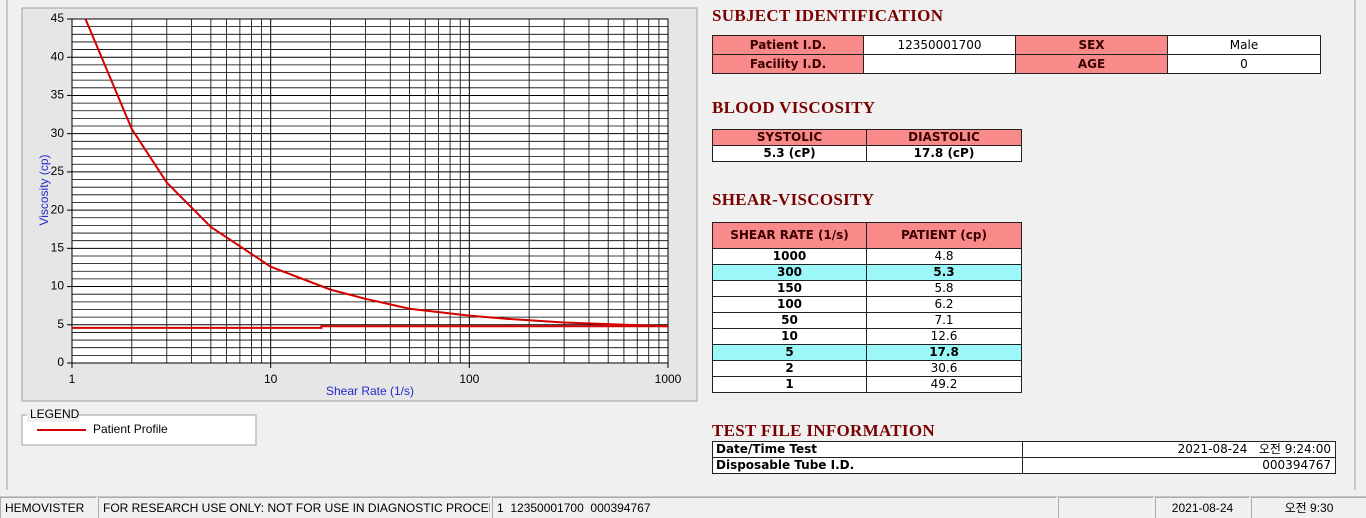 This screenshot has width=1366, height=518. What do you see at coordinates (1091, 64) in the screenshot?
I see `label-cell: AGE` at bounding box center [1091, 64].